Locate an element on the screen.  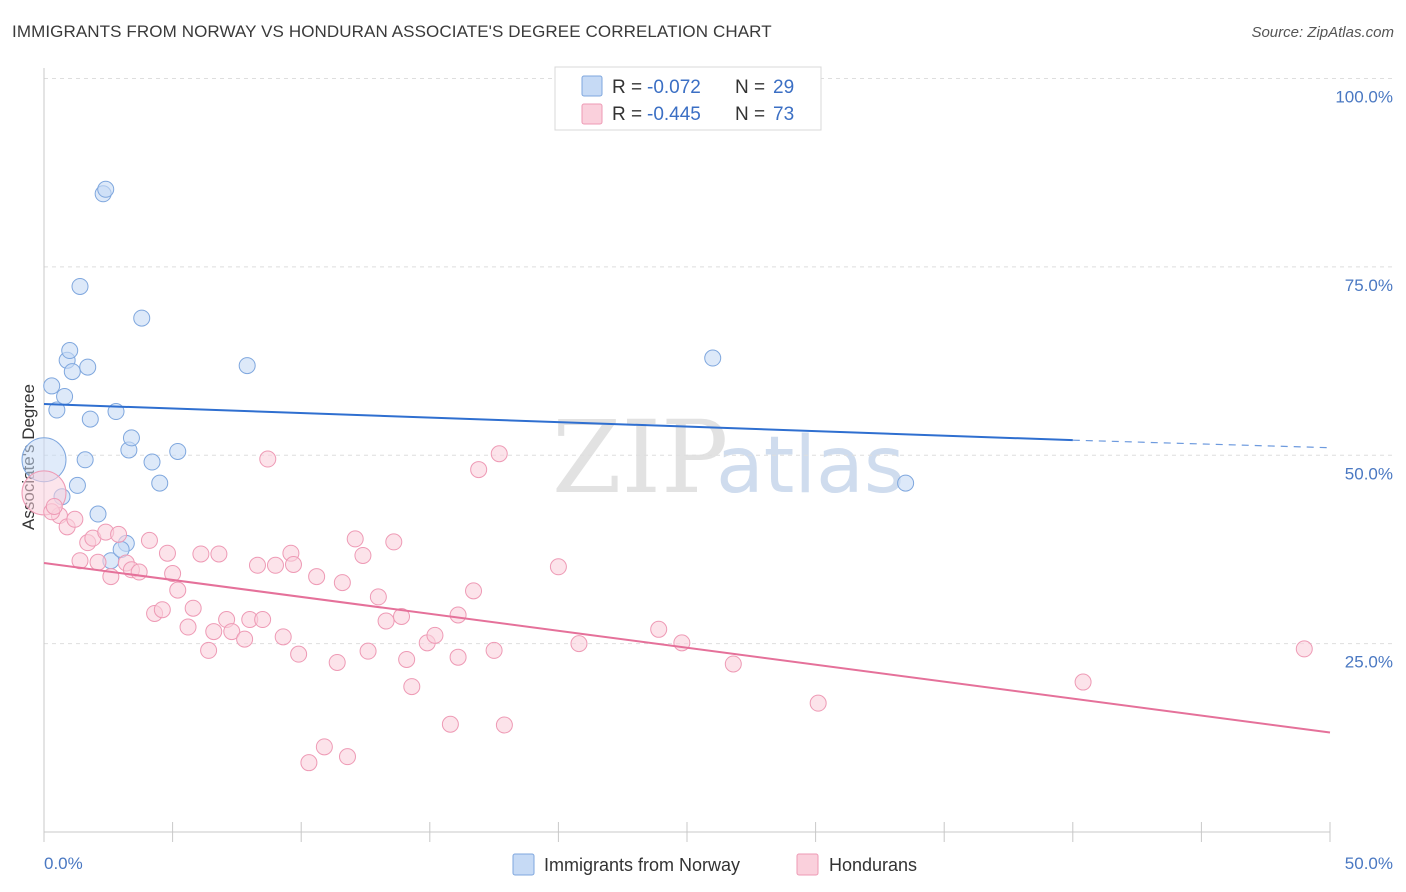
legend-r-label-norway: R = is located at coordinates (627, 87).